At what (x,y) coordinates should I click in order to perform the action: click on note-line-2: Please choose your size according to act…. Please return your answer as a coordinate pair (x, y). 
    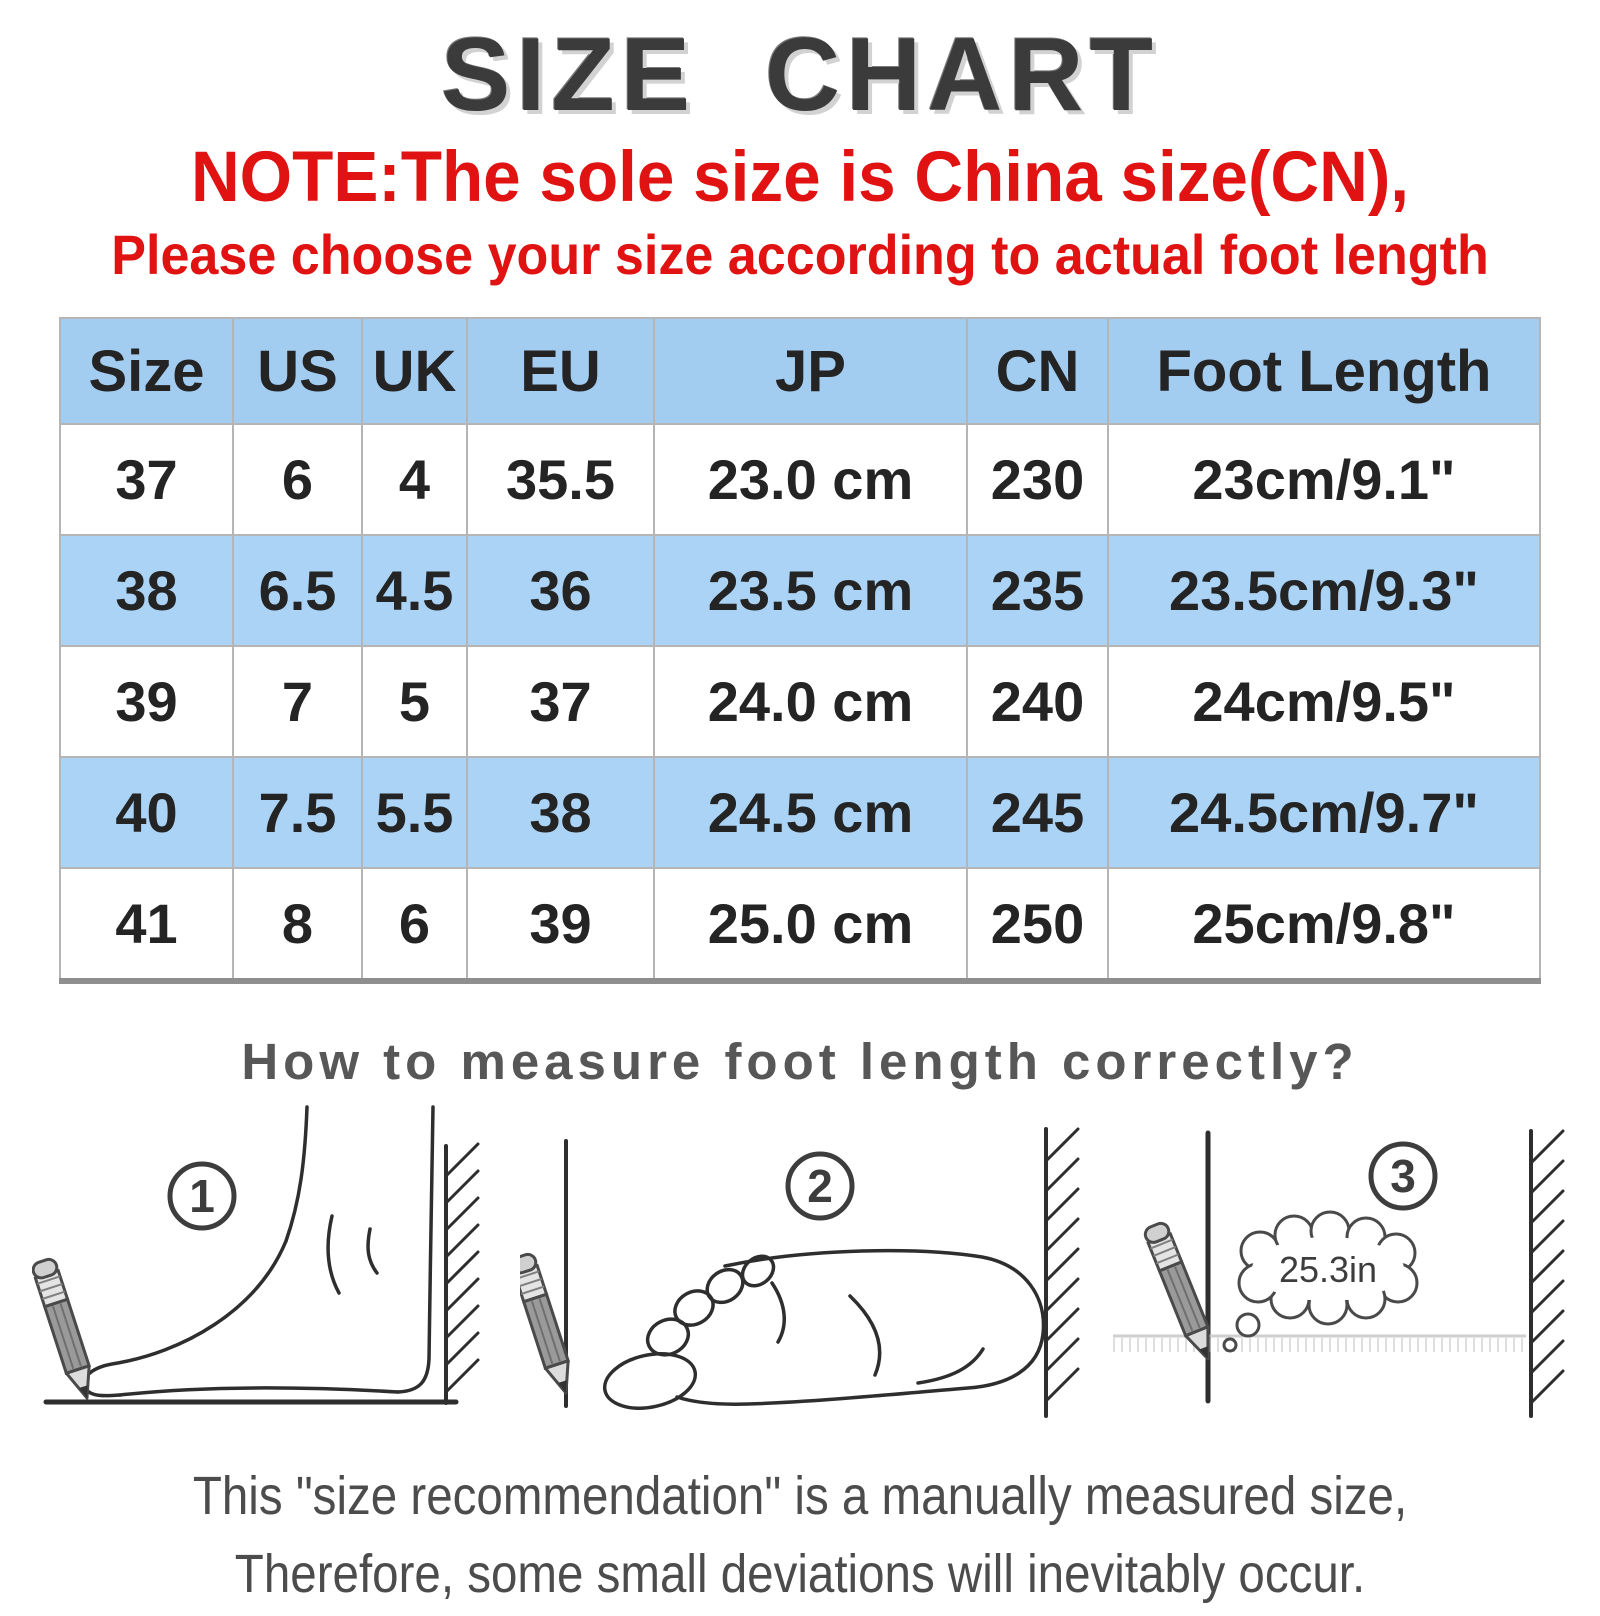
    Looking at the image, I should click on (800, 254).